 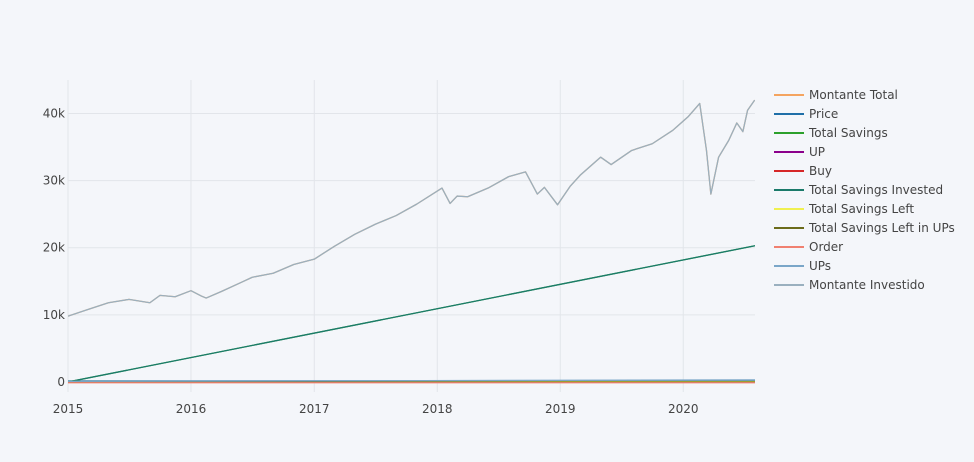 I want to click on legend-label: UPs, so click(x=820, y=266).